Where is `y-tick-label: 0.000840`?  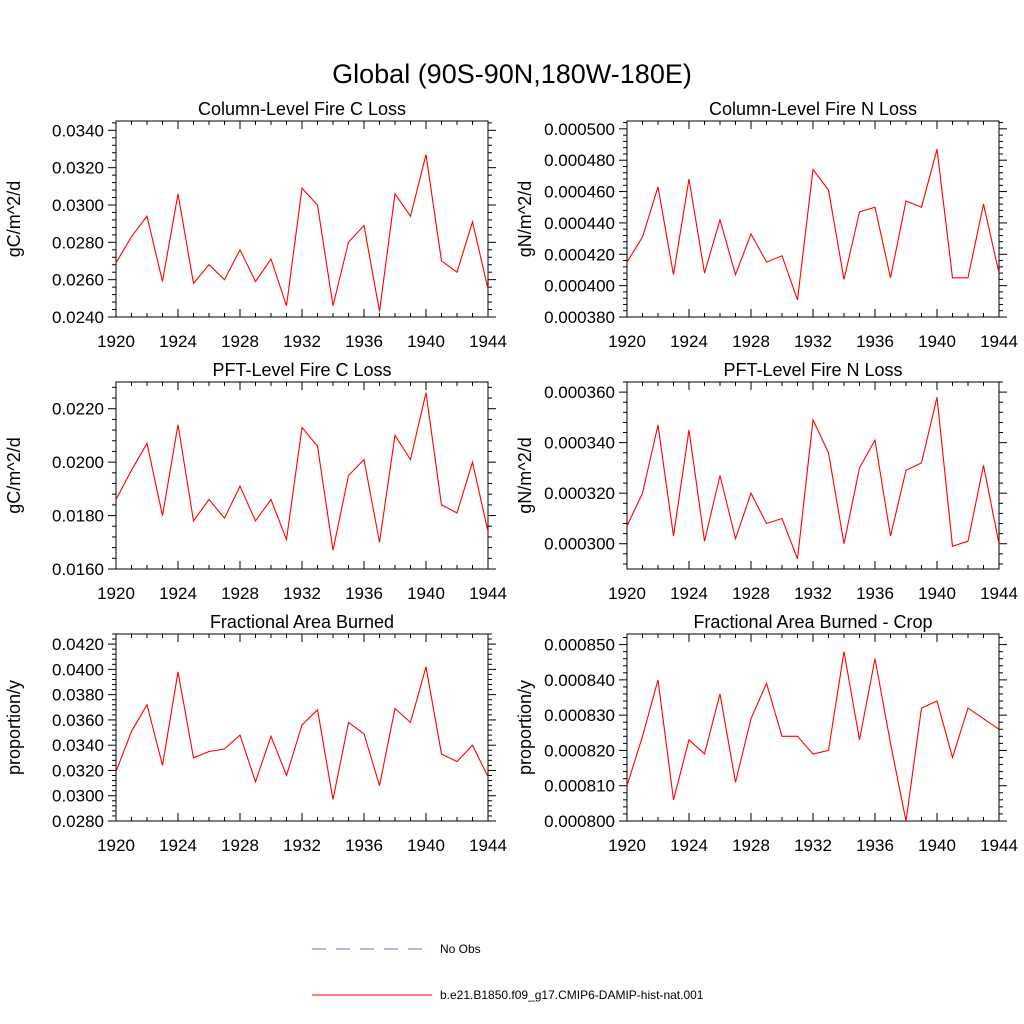 y-tick-label: 0.000840 is located at coordinates (579, 680).